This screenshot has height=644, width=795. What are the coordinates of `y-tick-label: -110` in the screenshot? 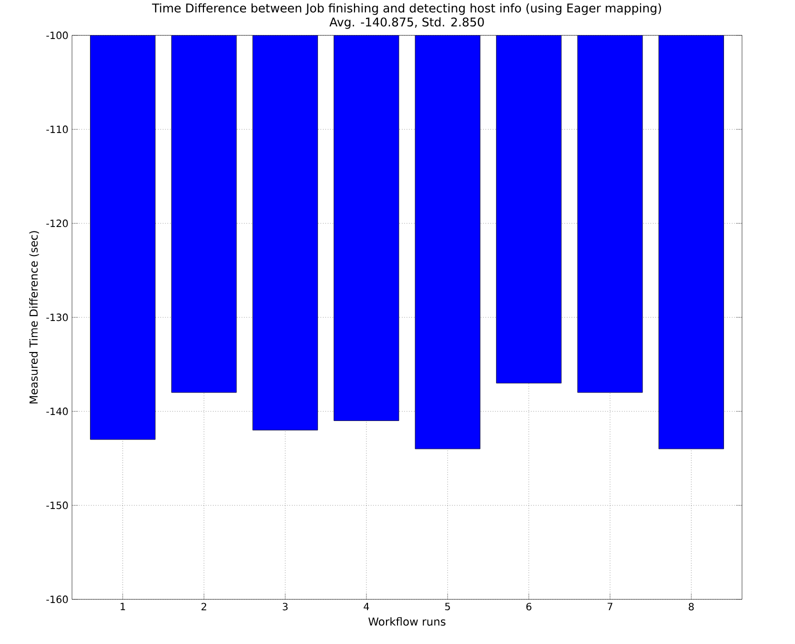 It's located at (57, 129).